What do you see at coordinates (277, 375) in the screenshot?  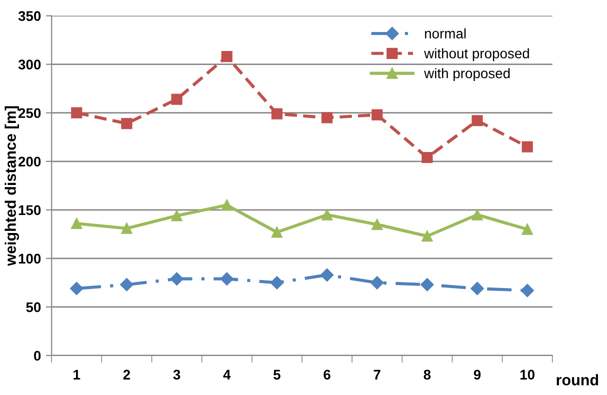 I see `x-tick-label: 5` at bounding box center [277, 375].